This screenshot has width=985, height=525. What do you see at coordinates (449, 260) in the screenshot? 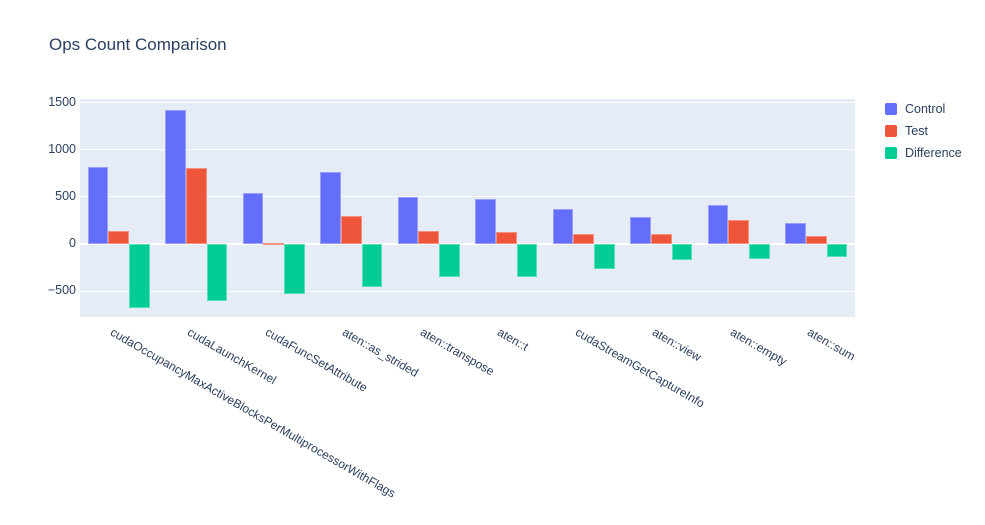
I see `bar-difference-aten-transpose` at bounding box center [449, 260].